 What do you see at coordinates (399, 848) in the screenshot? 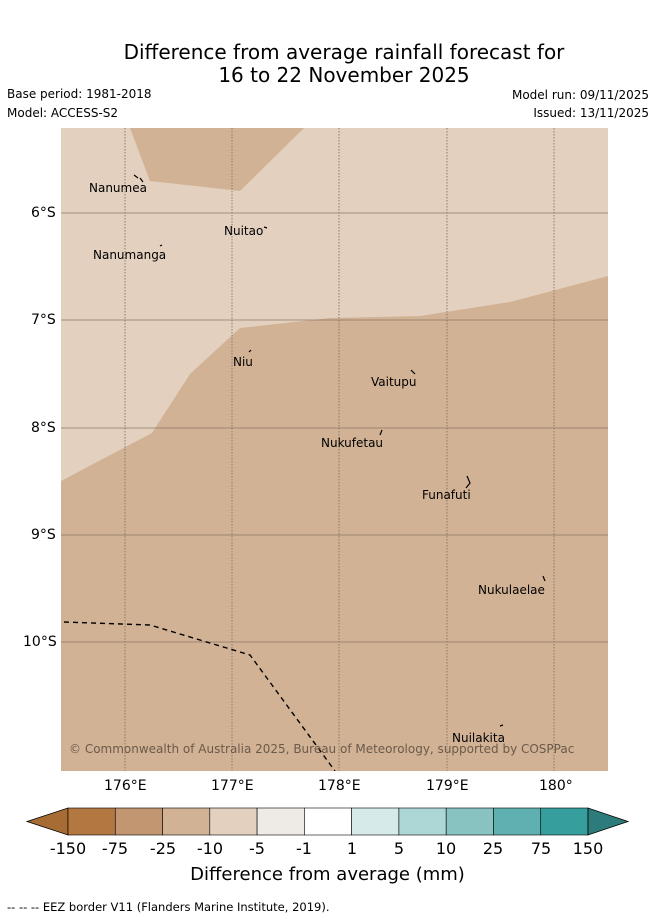
I see `colorbar-label: 5` at bounding box center [399, 848].